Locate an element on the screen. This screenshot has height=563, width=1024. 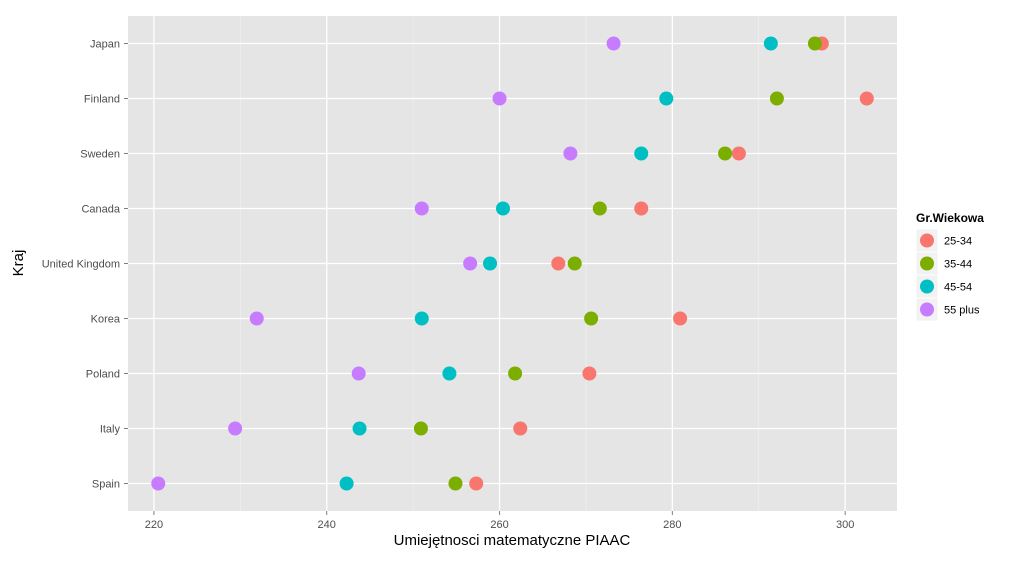
y-tick-label: Japan is located at coordinates (105, 45).